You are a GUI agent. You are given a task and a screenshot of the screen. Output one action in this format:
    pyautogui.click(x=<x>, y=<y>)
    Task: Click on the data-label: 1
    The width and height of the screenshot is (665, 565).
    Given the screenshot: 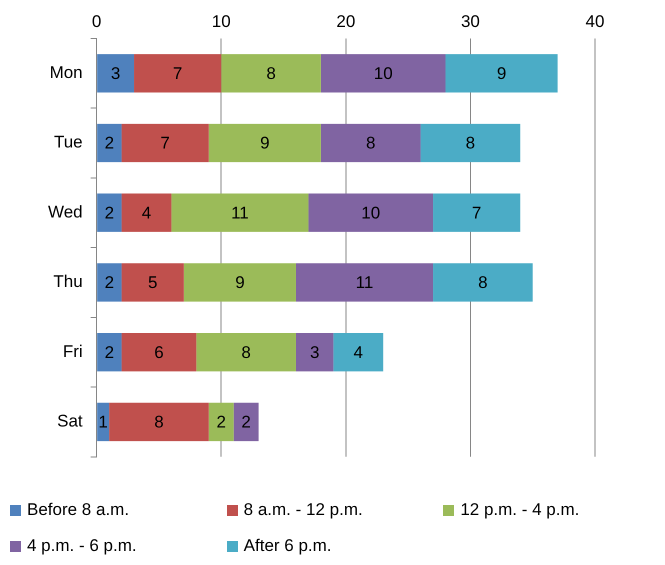 What is the action you would take?
    pyautogui.click(x=103, y=422)
    